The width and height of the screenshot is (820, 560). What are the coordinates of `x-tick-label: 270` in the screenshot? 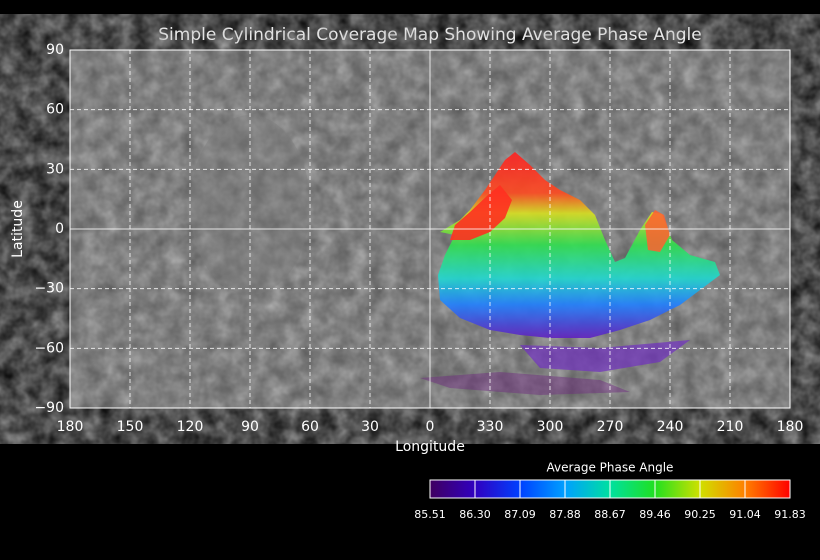 It's located at (610, 427).